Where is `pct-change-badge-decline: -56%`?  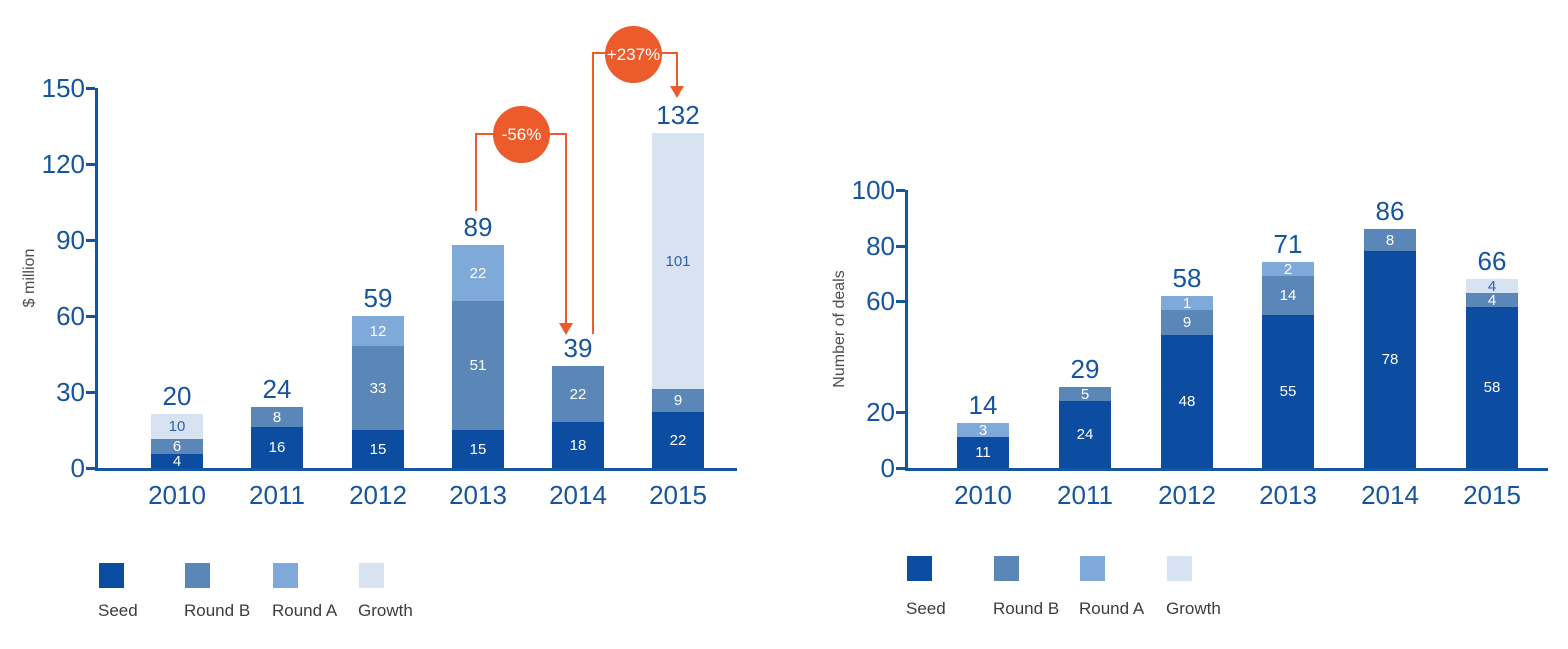 pct-change-badge-decline: -56% is located at coordinates (521, 134).